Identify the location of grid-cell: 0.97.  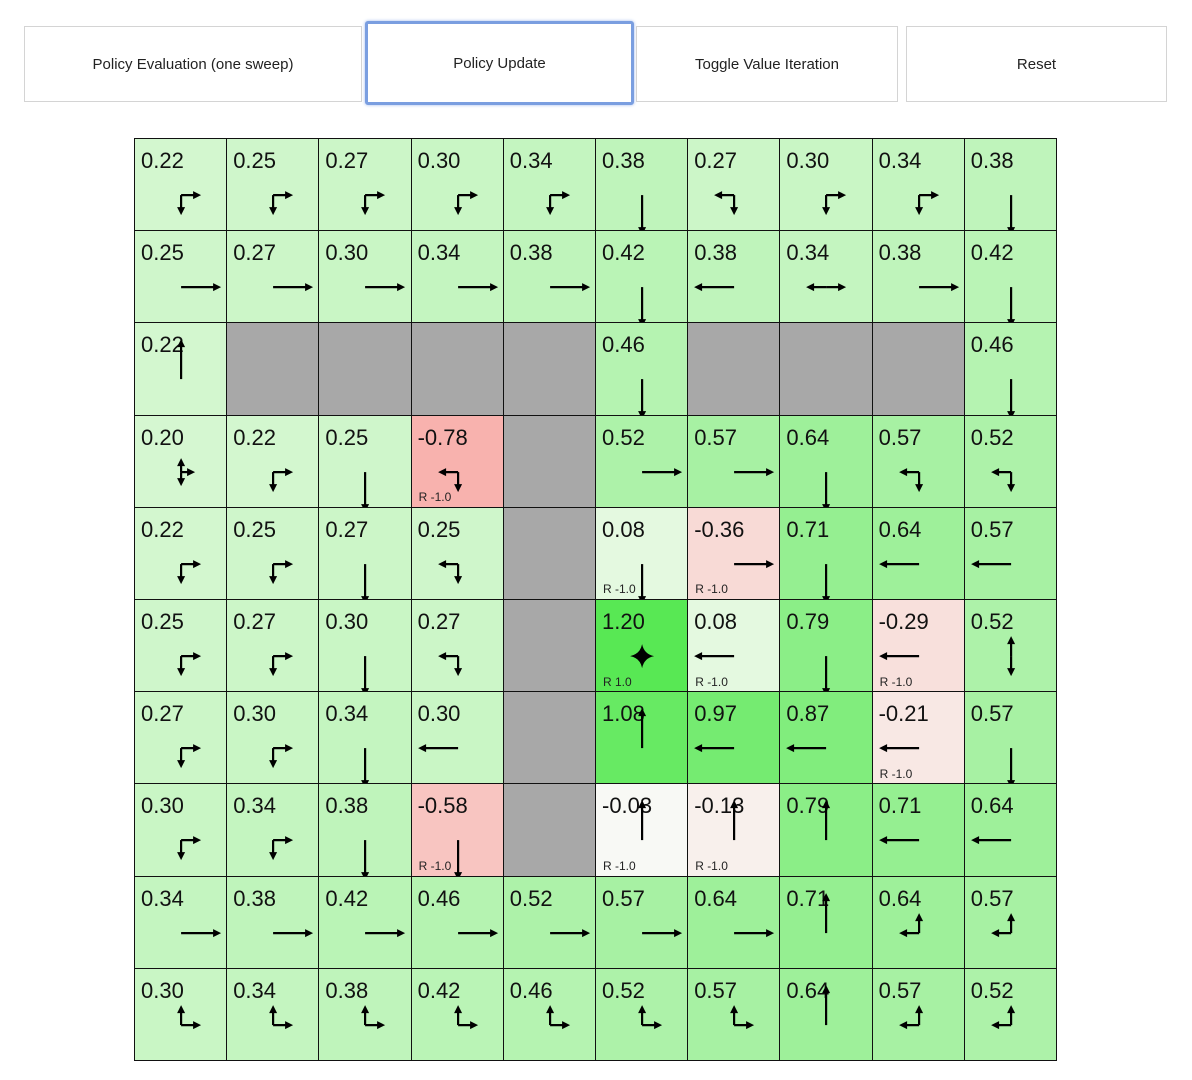
(734, 738).